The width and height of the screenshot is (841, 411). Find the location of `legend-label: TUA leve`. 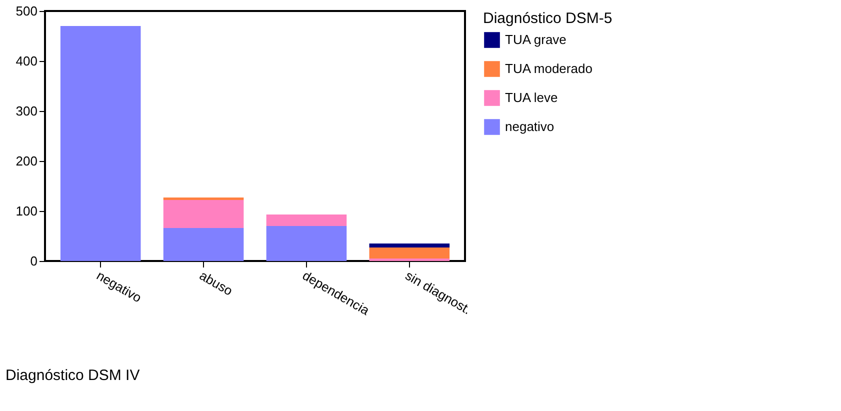

legend-label: TUA leve is located at coordinates (531, 97).